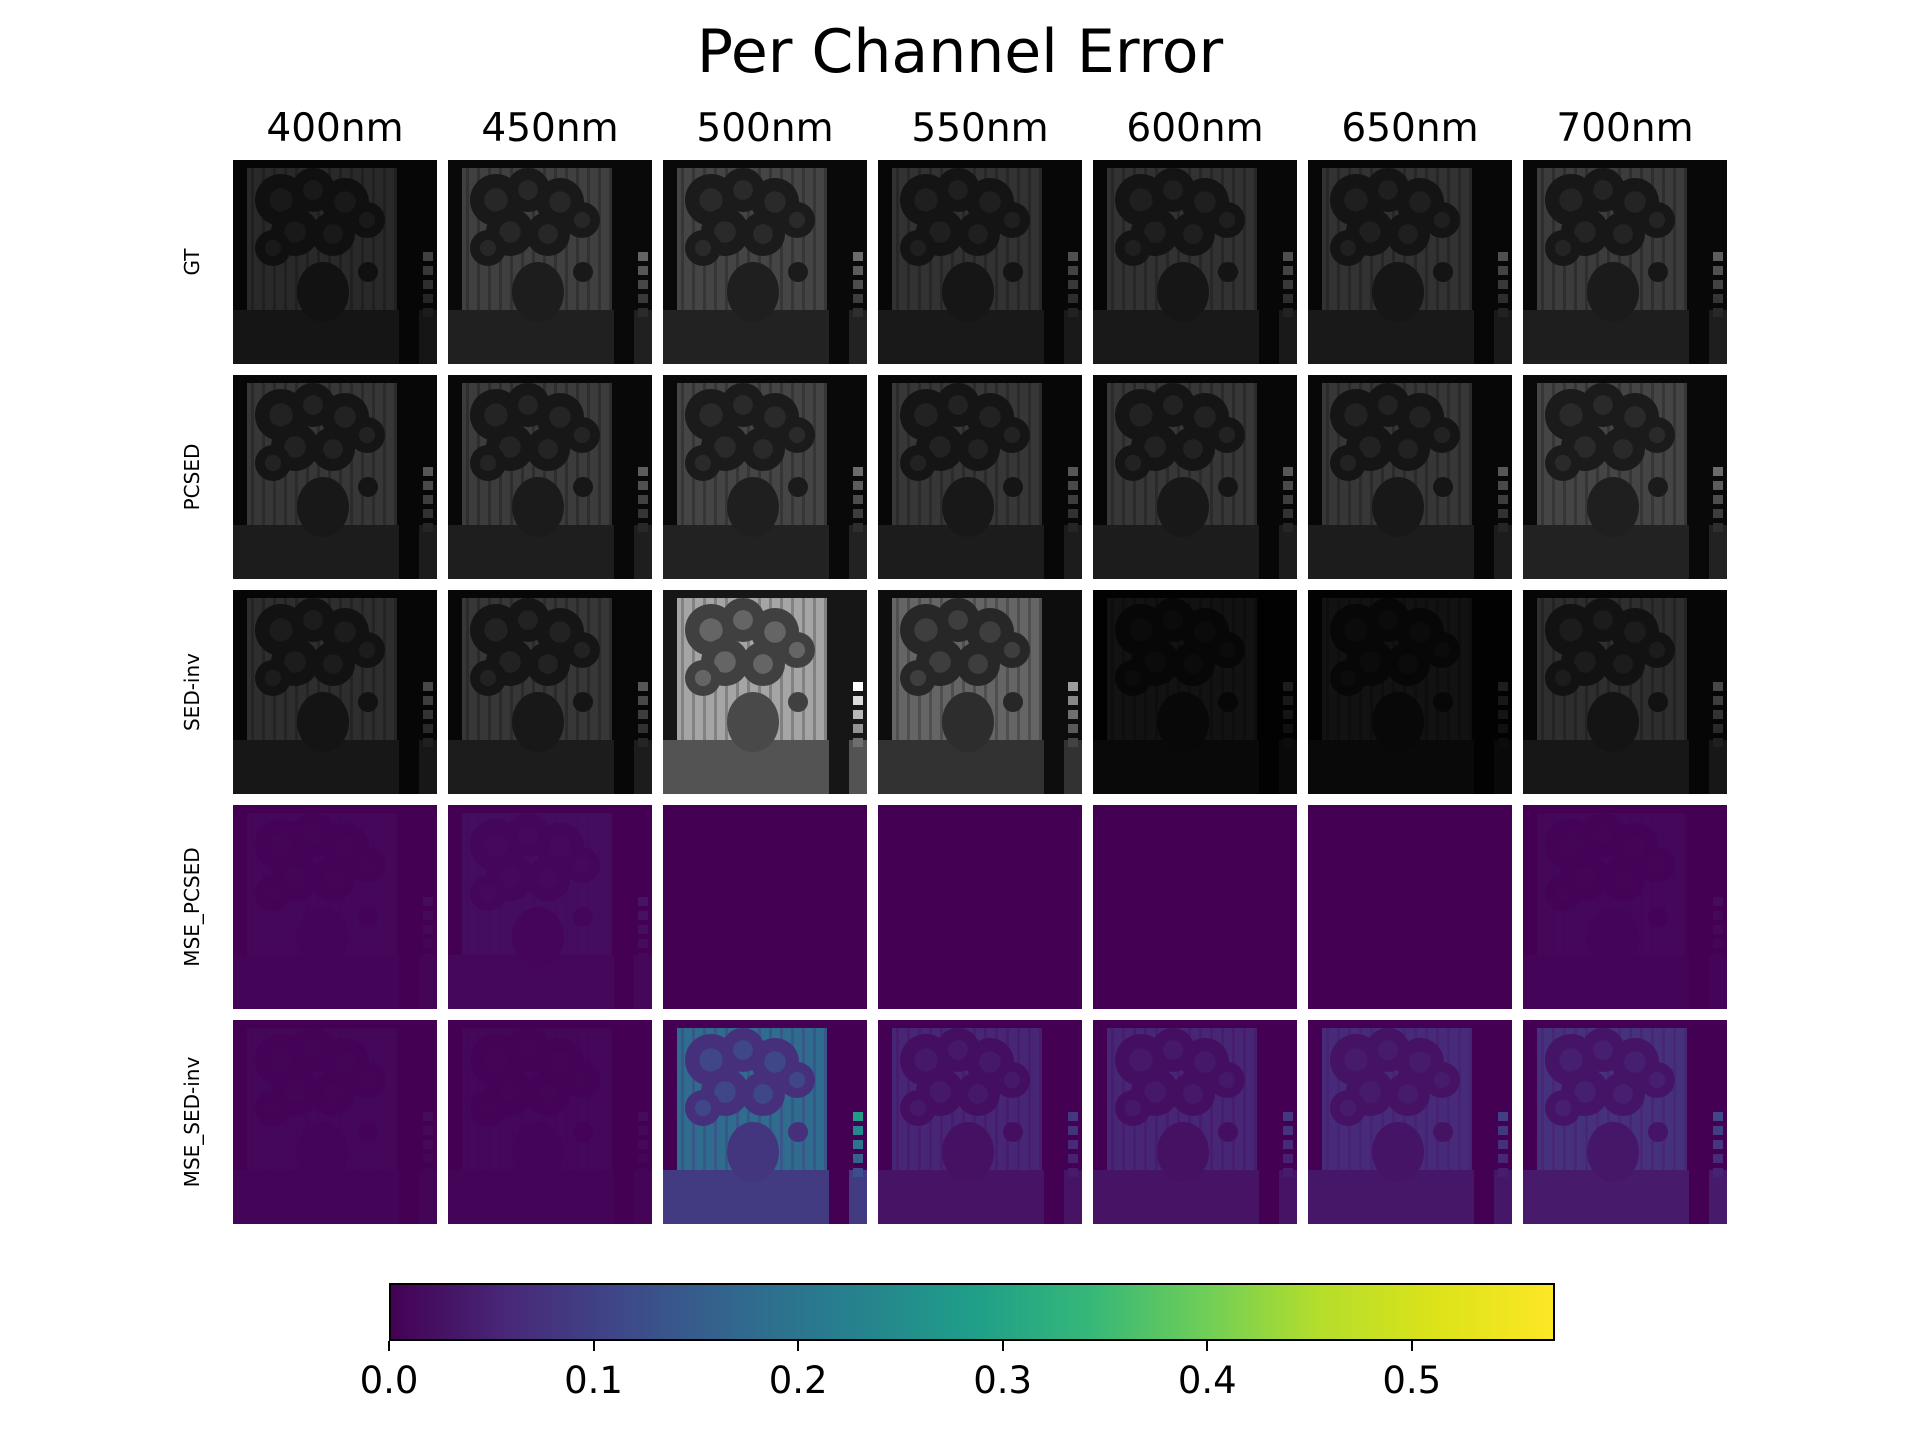 This screenshot has height=1440, width=1920. Describe the element at coordinates (1625, 128) in the screenshot. I see `column-label-700nm: 700nm` at that location.